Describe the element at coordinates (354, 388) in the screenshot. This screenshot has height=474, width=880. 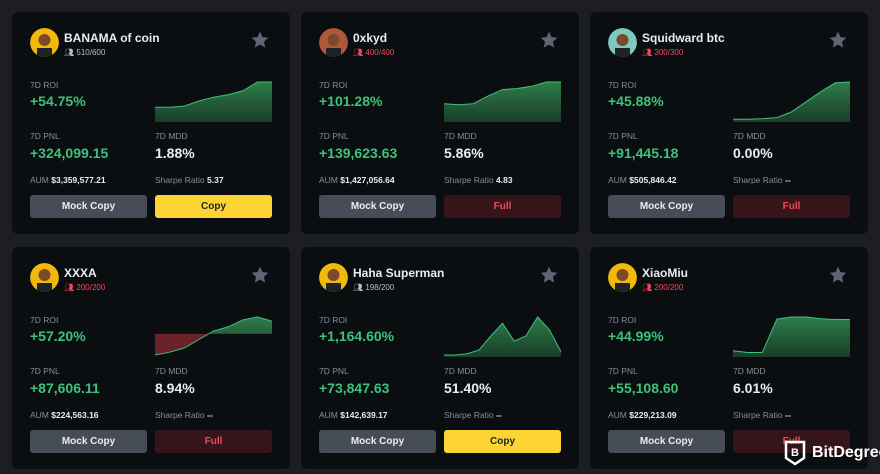
I see `pnl-value: +73,847.63` at that location.